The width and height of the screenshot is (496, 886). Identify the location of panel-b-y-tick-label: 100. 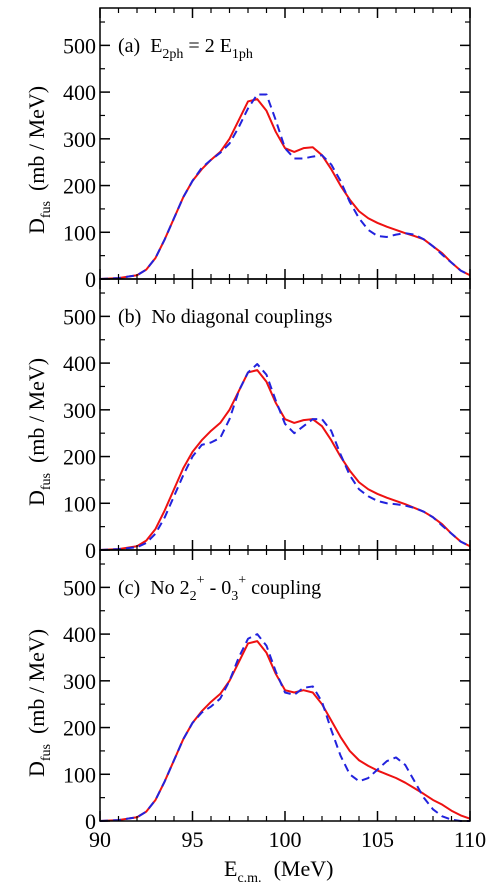
(79, 503).